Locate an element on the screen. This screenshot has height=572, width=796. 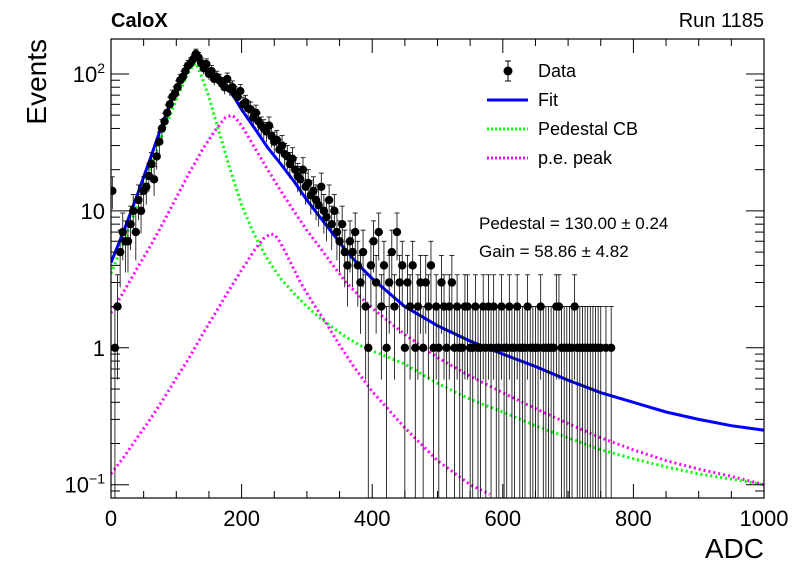
x-tick-label: 400 is located at coordinates (372, 518).